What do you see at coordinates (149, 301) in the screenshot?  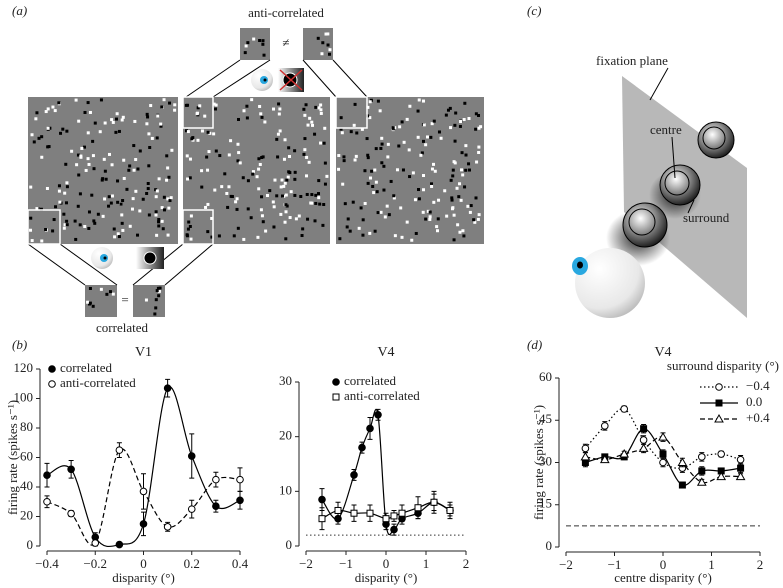 I see `stereogram` at bounding box center [149, 301].